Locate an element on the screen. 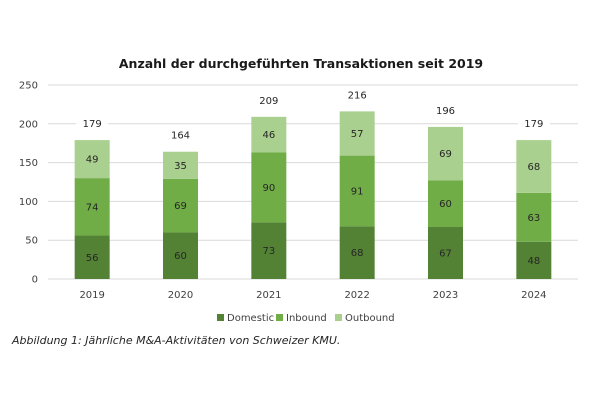 The image size is (600, 400). total-label: 216 is located at coordinates (357, 95).